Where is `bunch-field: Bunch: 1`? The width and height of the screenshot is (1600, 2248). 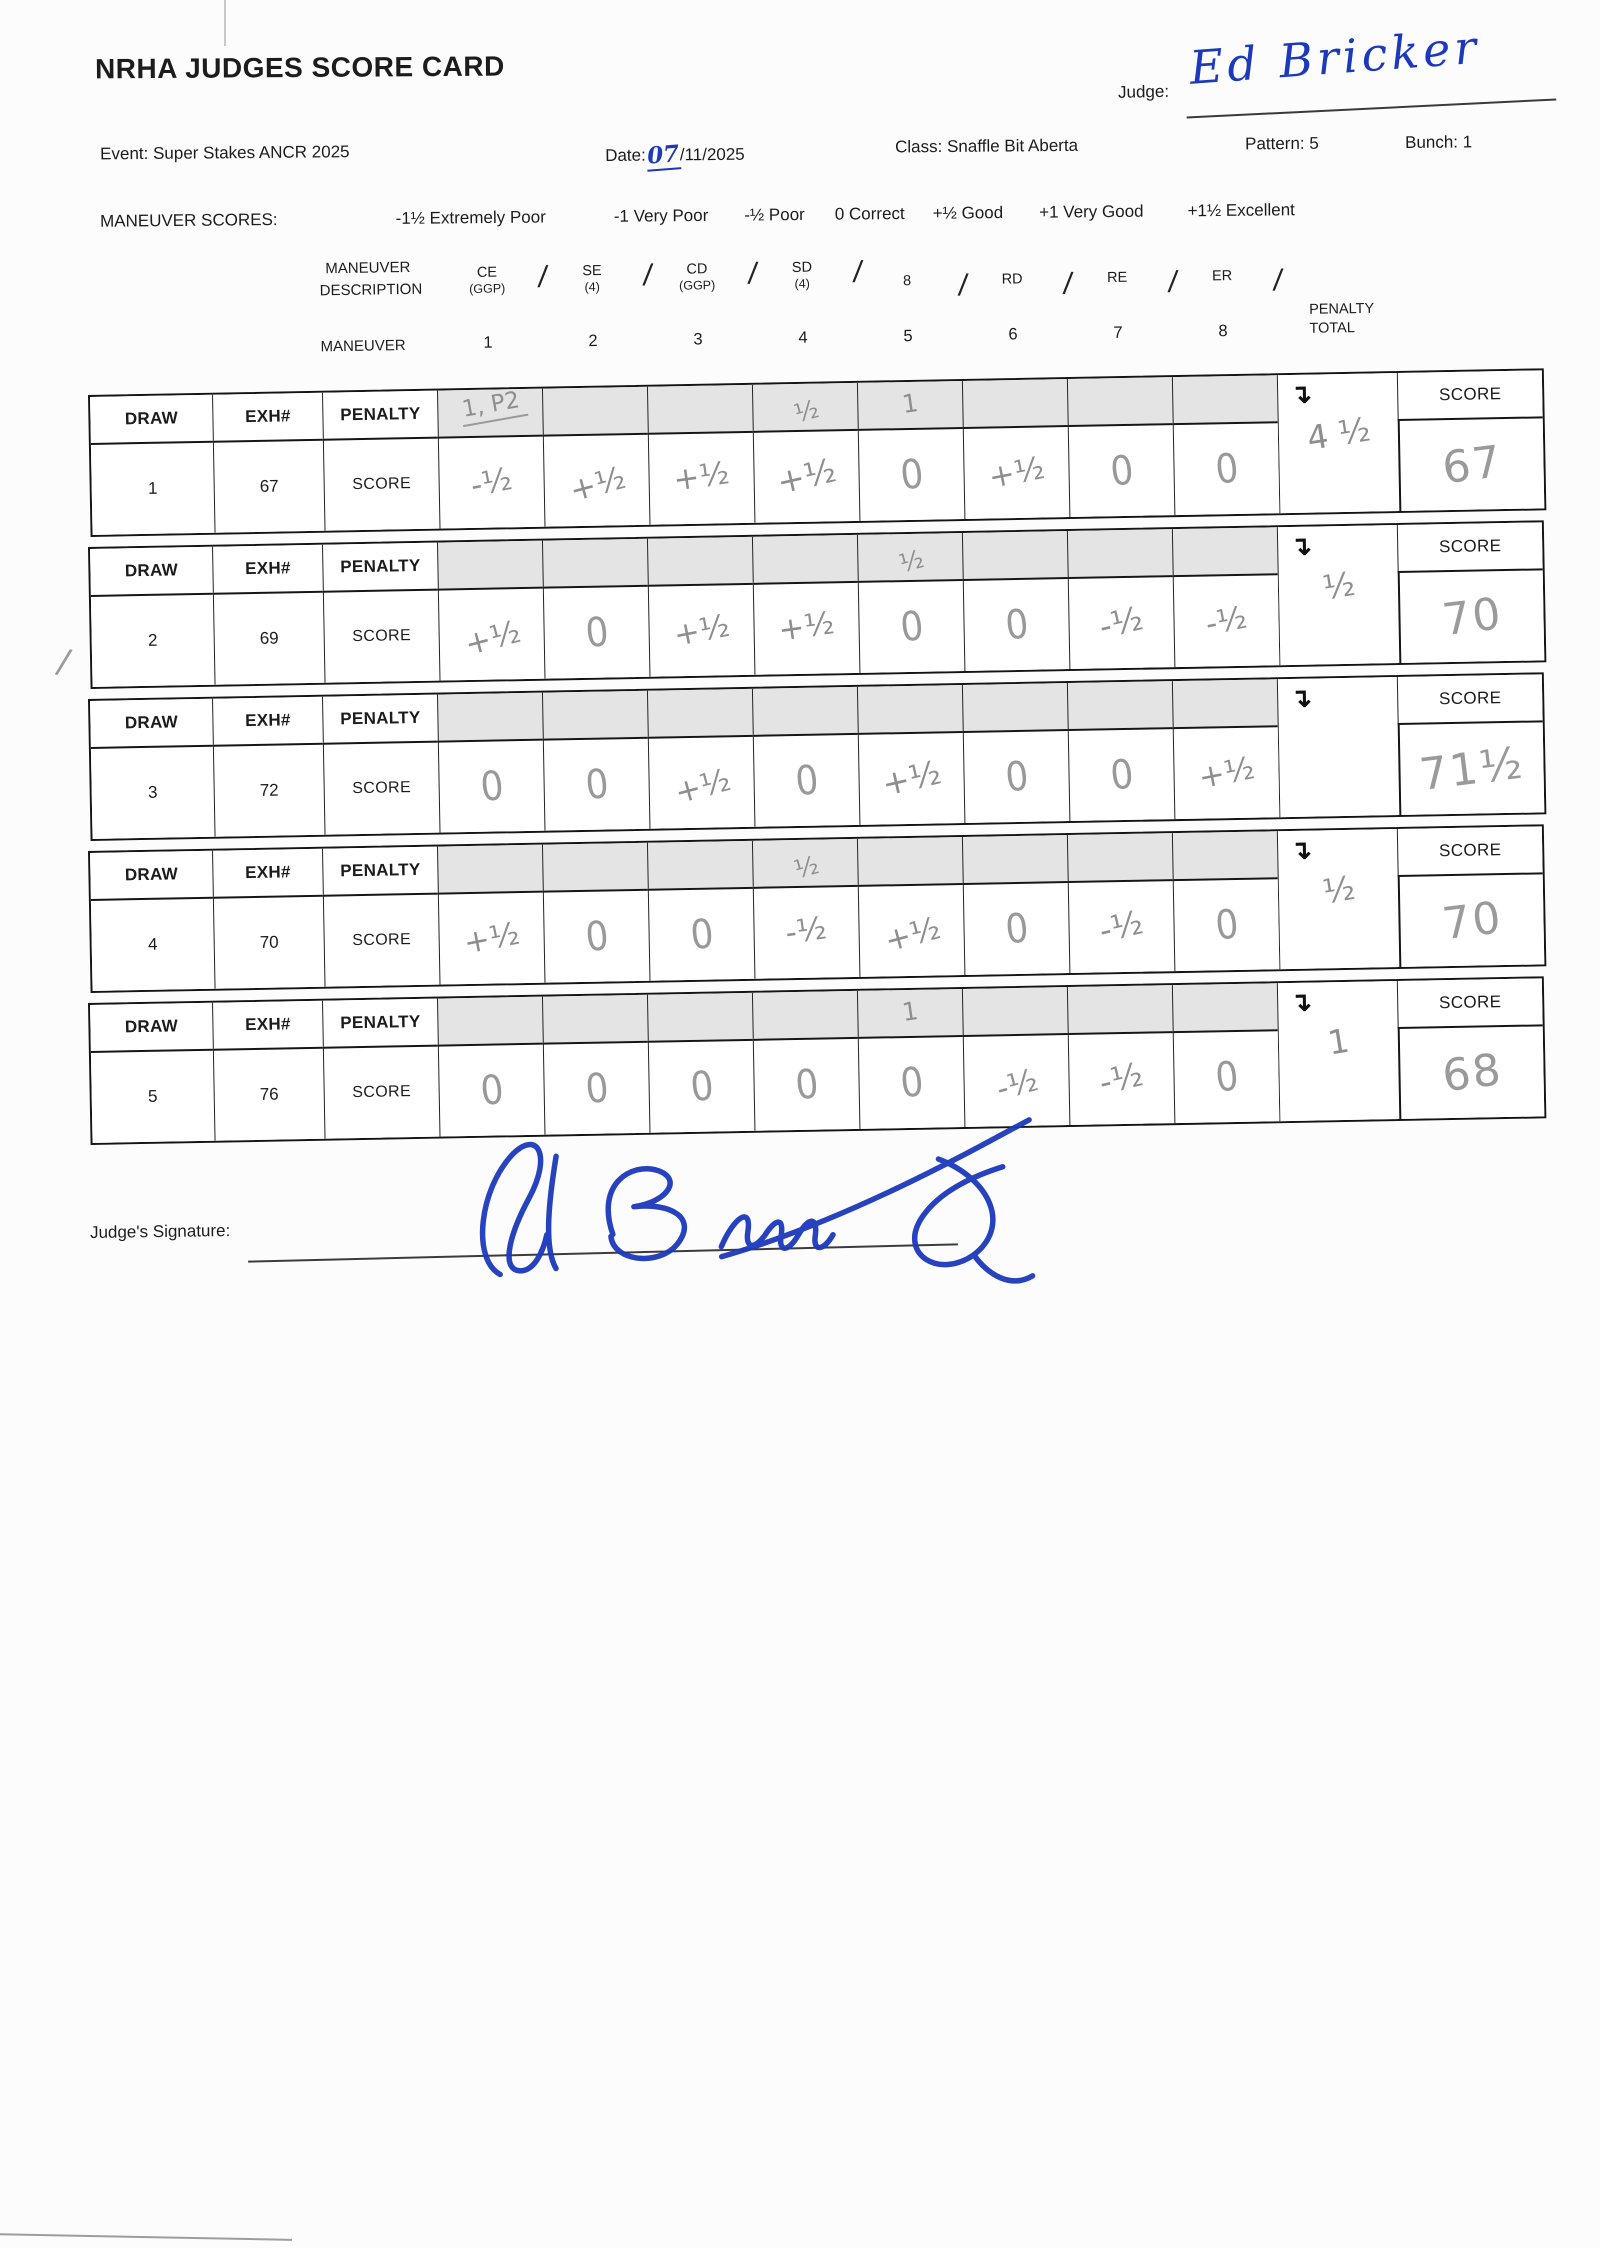
bunch-field: Bunch: 1 is located at coordinates (1438, 142).